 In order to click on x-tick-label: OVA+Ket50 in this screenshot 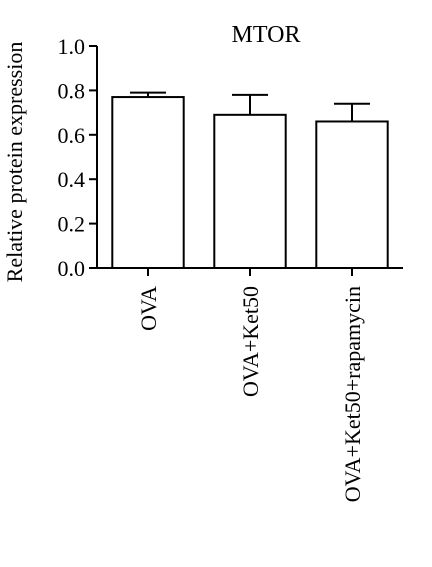, I will do `click(250, 341)`.